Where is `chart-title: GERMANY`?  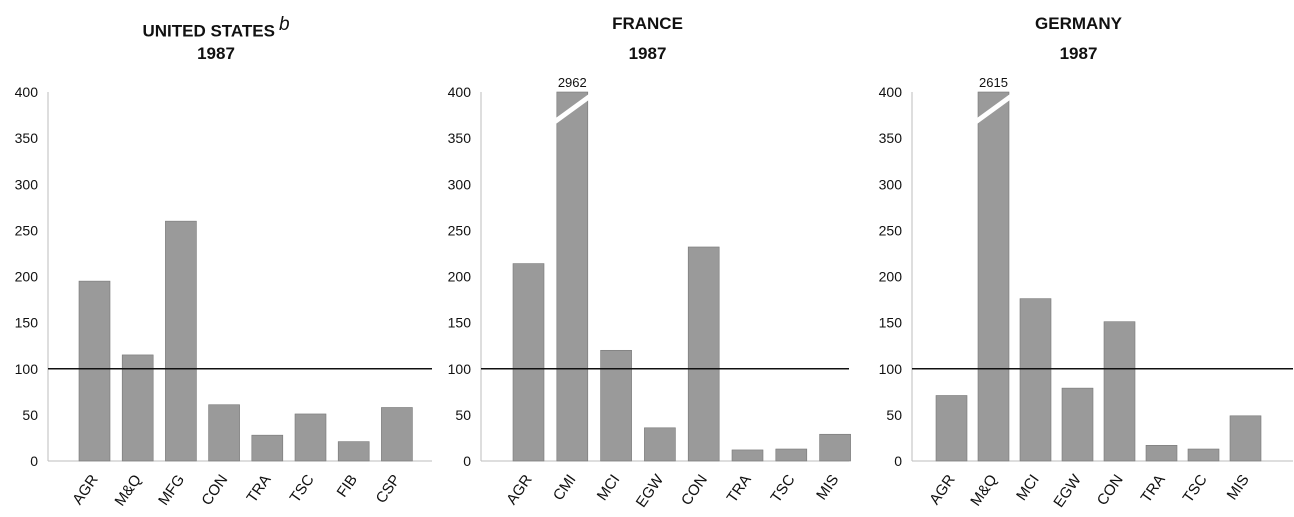 chart-title: GERMANY is located at coordinates (1078, 23).